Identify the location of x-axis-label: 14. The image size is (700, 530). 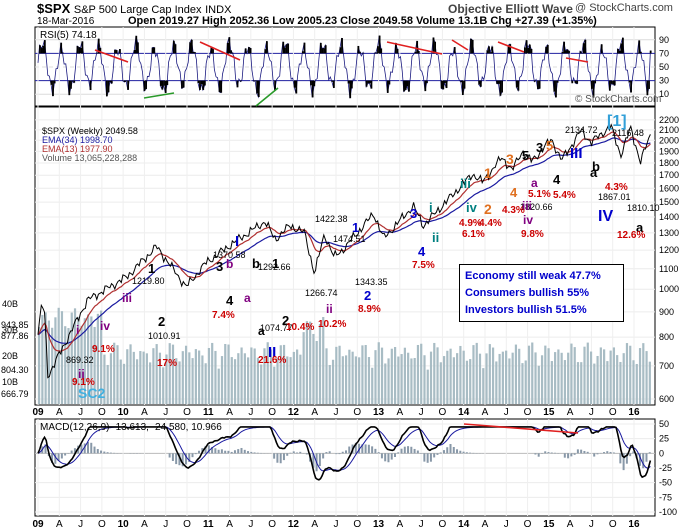
(464, 524).